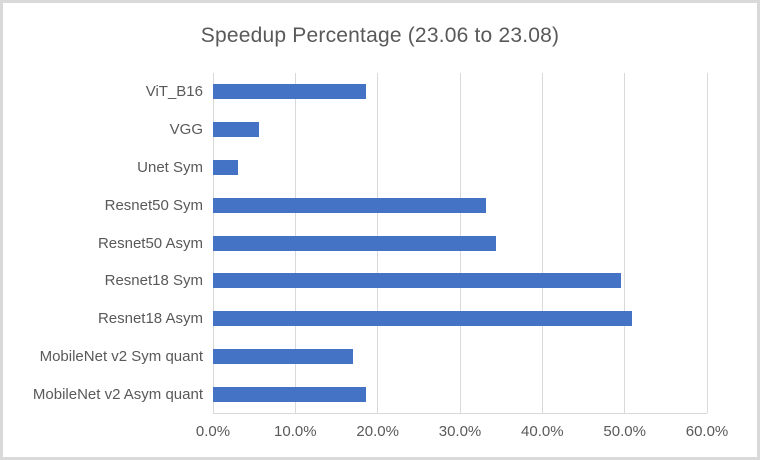  I want to click on category-label: Resnet50 Sym, so click(153, 205).